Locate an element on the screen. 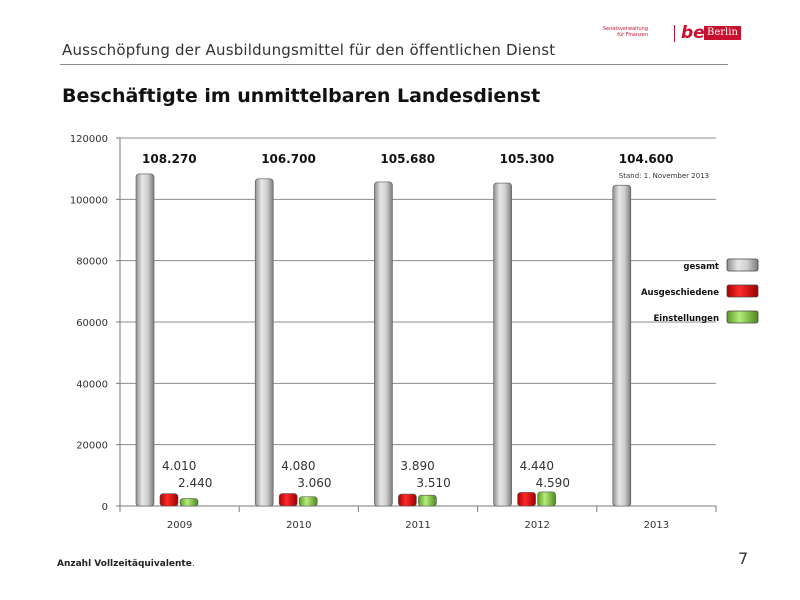 This screenshot has width=800, height=600. logo-be-text: be is located at coordinates (693, 33).